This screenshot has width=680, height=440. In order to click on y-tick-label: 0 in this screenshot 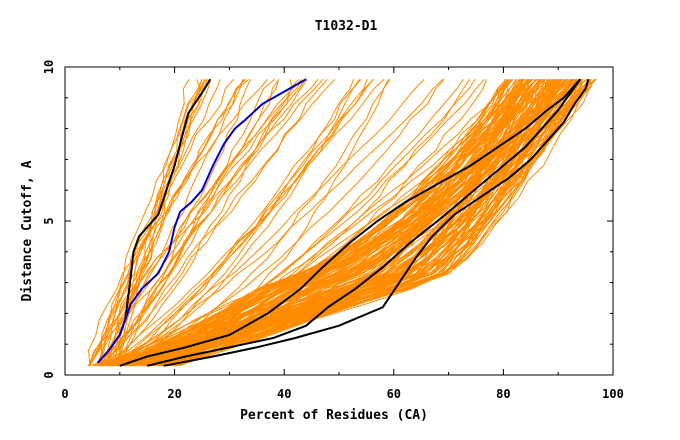, I will do `click(49, 374)`.